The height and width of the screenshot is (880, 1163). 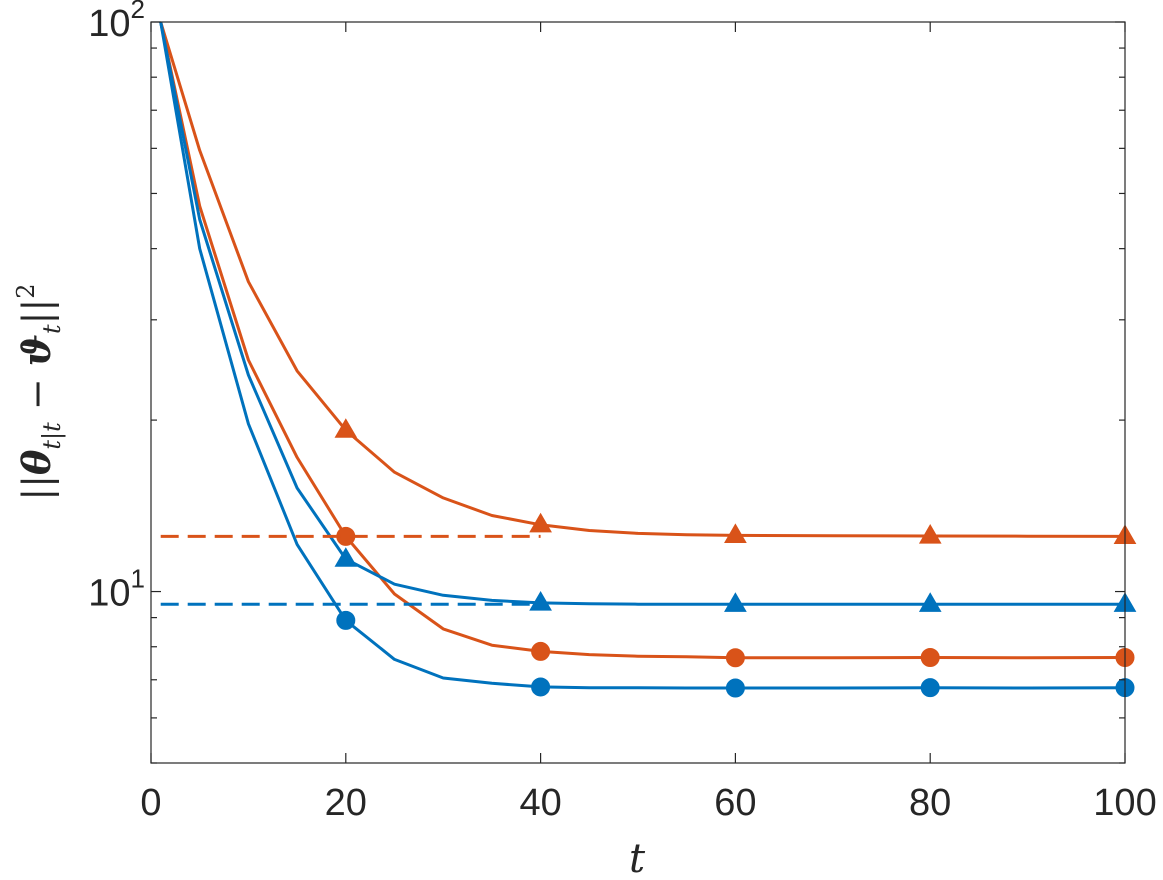 I want to click on x-axis-label: t, so click(x=637, y=858).